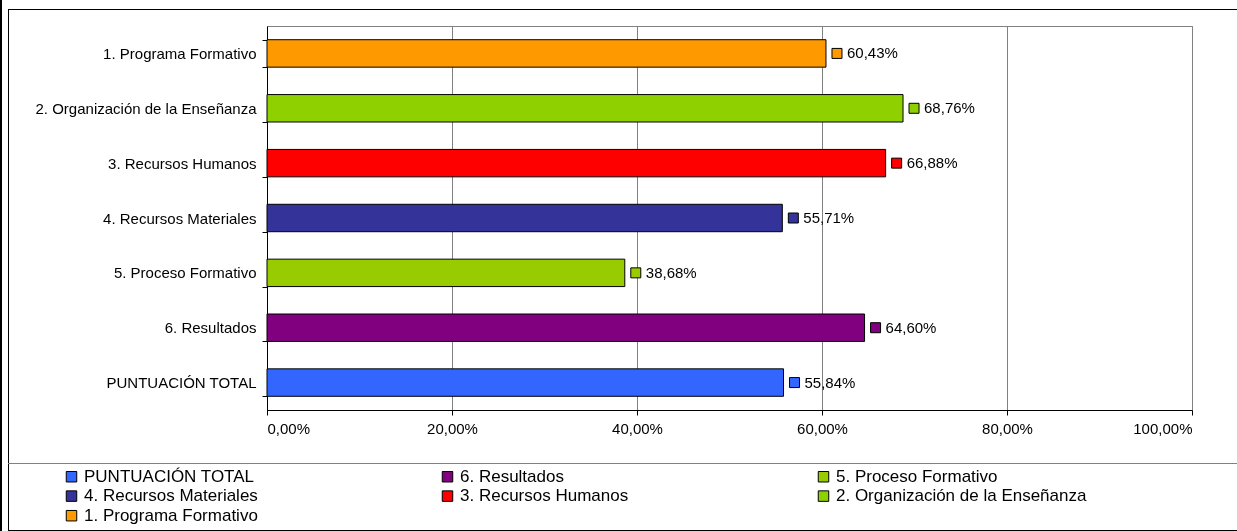 The width and height of the screenshot is (1237, 531). I want to click on y-tick-label: 5. Proceso Formativo, so click(185, 273).